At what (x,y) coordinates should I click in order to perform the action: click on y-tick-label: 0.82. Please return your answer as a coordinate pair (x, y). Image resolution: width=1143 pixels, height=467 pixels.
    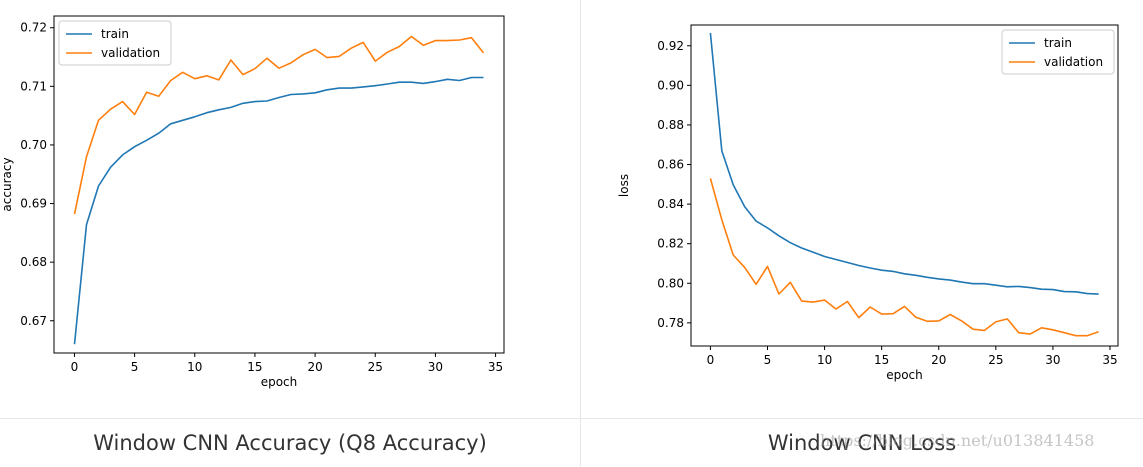
    Looking at the image, I should click on (670, 244).